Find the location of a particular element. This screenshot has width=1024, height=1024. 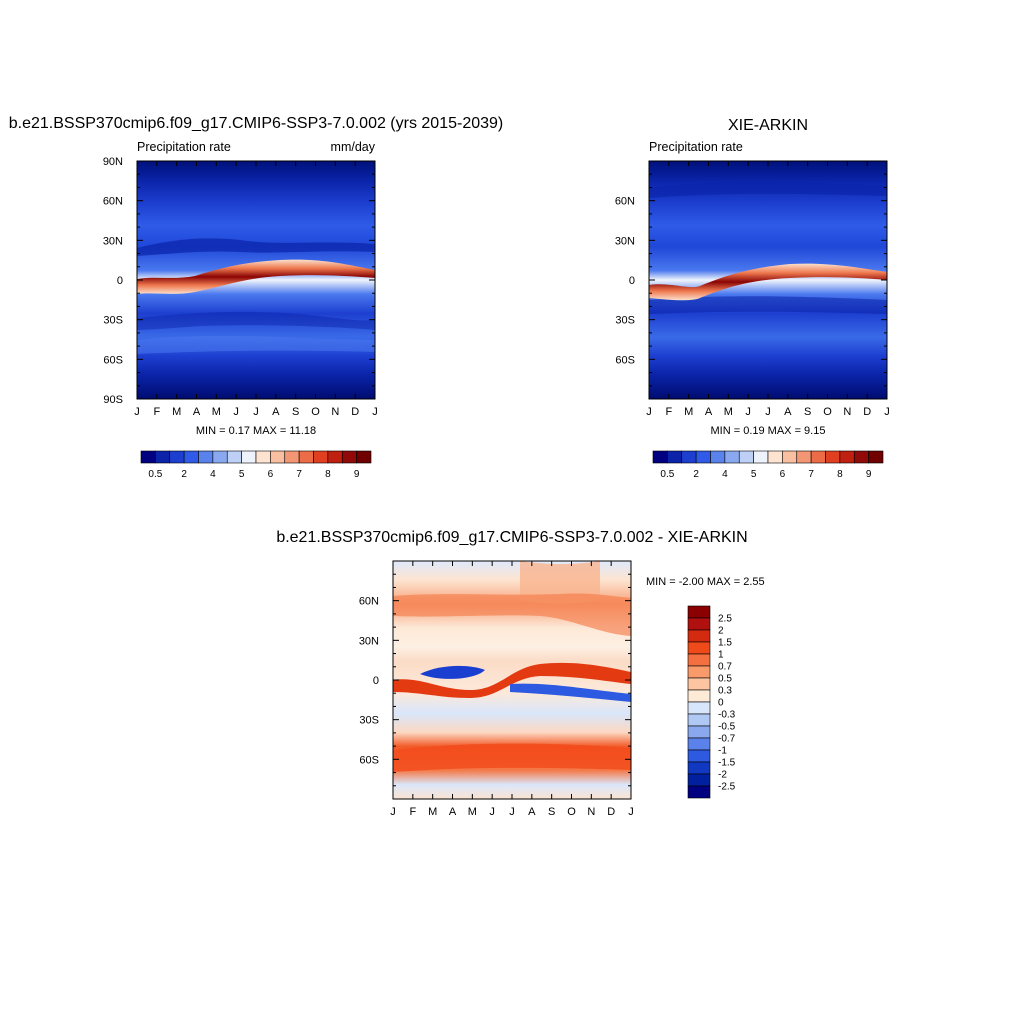

colorbar-label: -0.5 is located at coordinates (727, 727).